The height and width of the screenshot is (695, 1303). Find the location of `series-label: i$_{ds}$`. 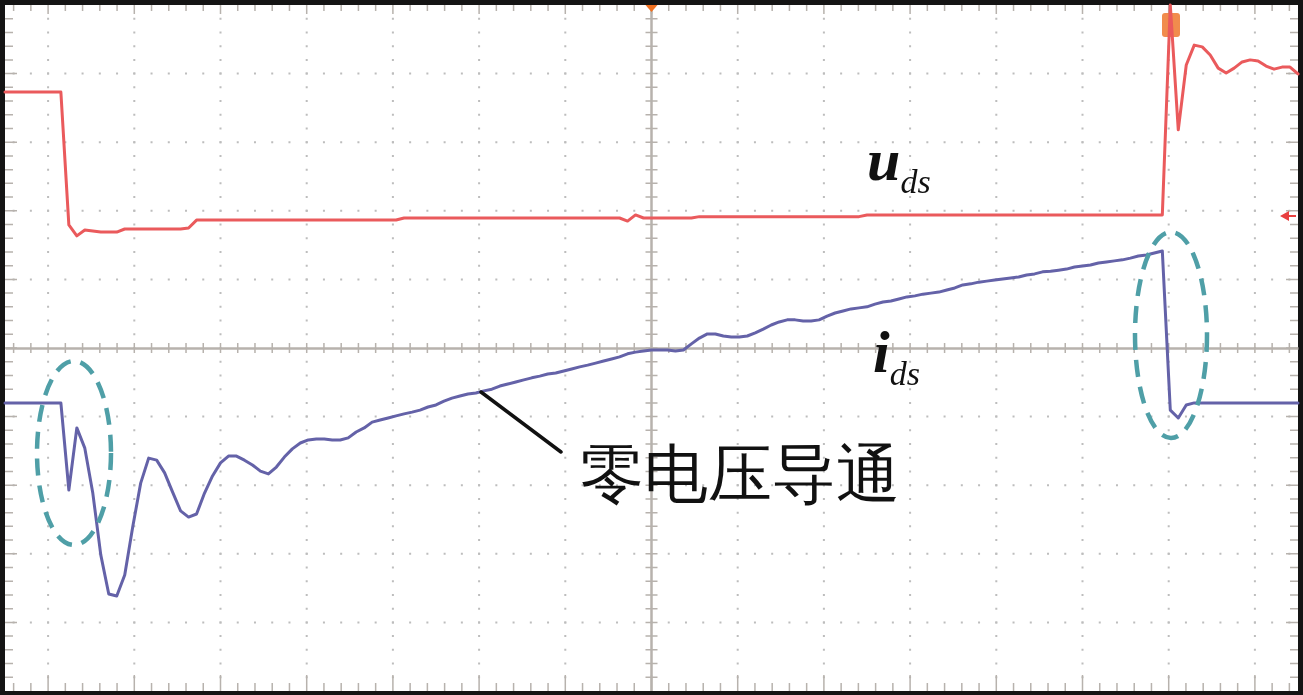

series-label: i$_{ds}$ is located at coordinates (896, 355).